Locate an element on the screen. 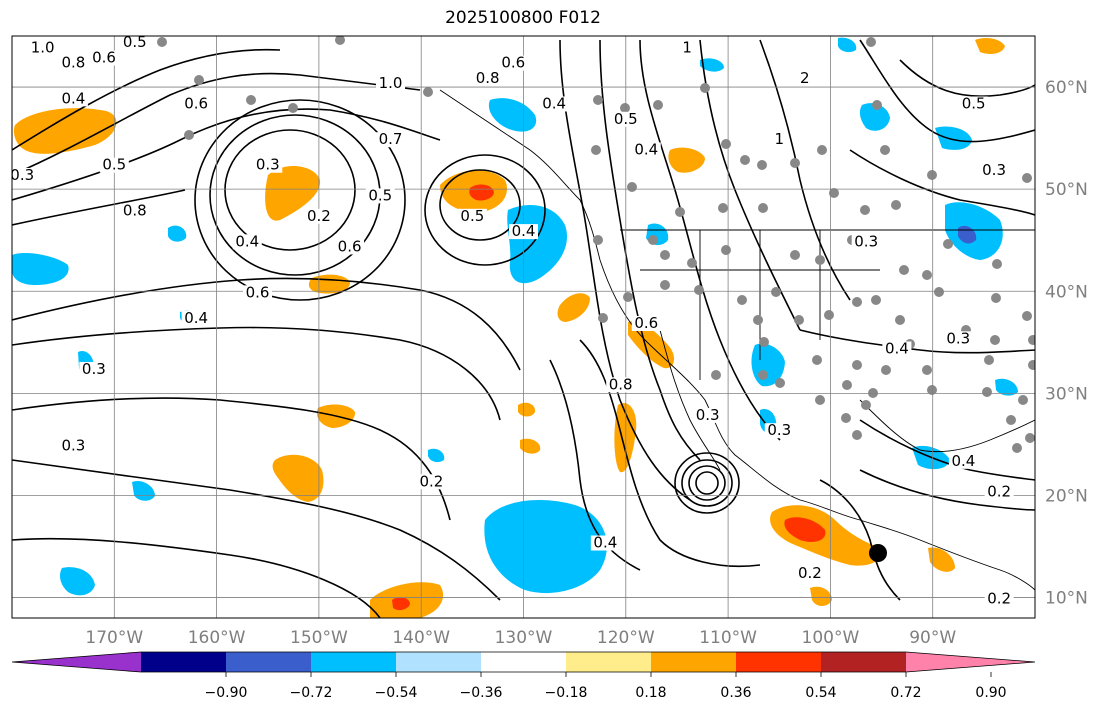 Image resolution: width=1105 pixels, height=712 pixels. lat-tick-label: 50°N is located at coordinates (1066, 190).